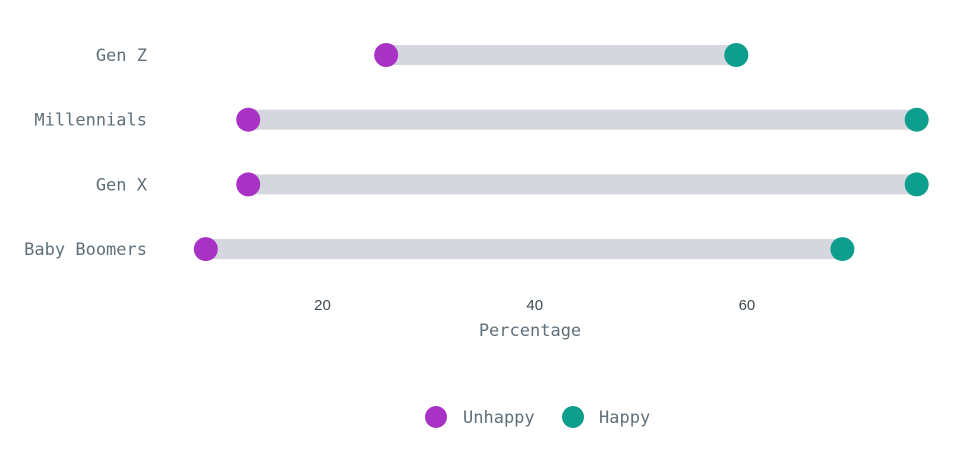 The image size is (980, 467). I want to click on x-tick-label: 40, so click(534, 305).